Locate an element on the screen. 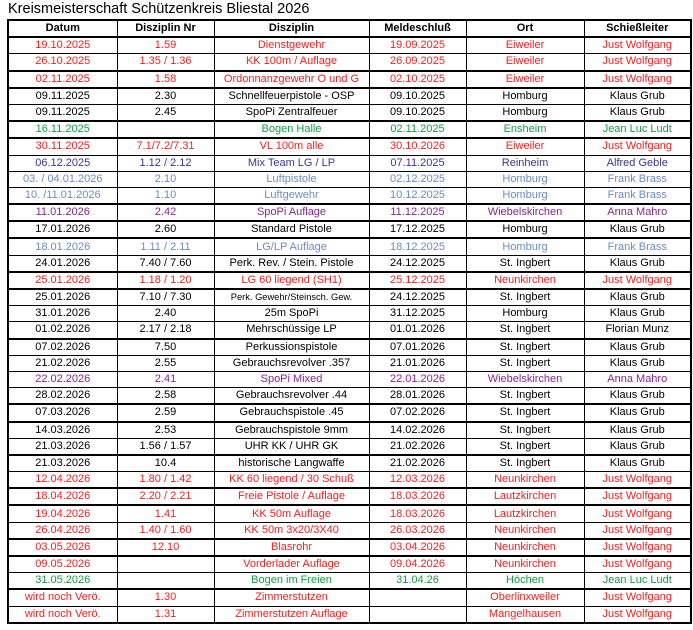  cell-schiessleiter: Florian Munz is located at coordinates (637, 330).